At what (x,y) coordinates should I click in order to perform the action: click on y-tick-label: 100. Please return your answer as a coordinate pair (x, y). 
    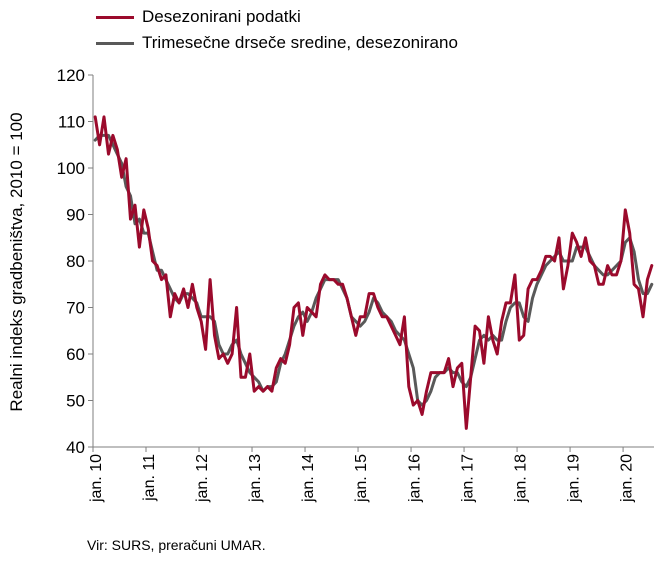
    Looking at the image, I should click on (71, 168).